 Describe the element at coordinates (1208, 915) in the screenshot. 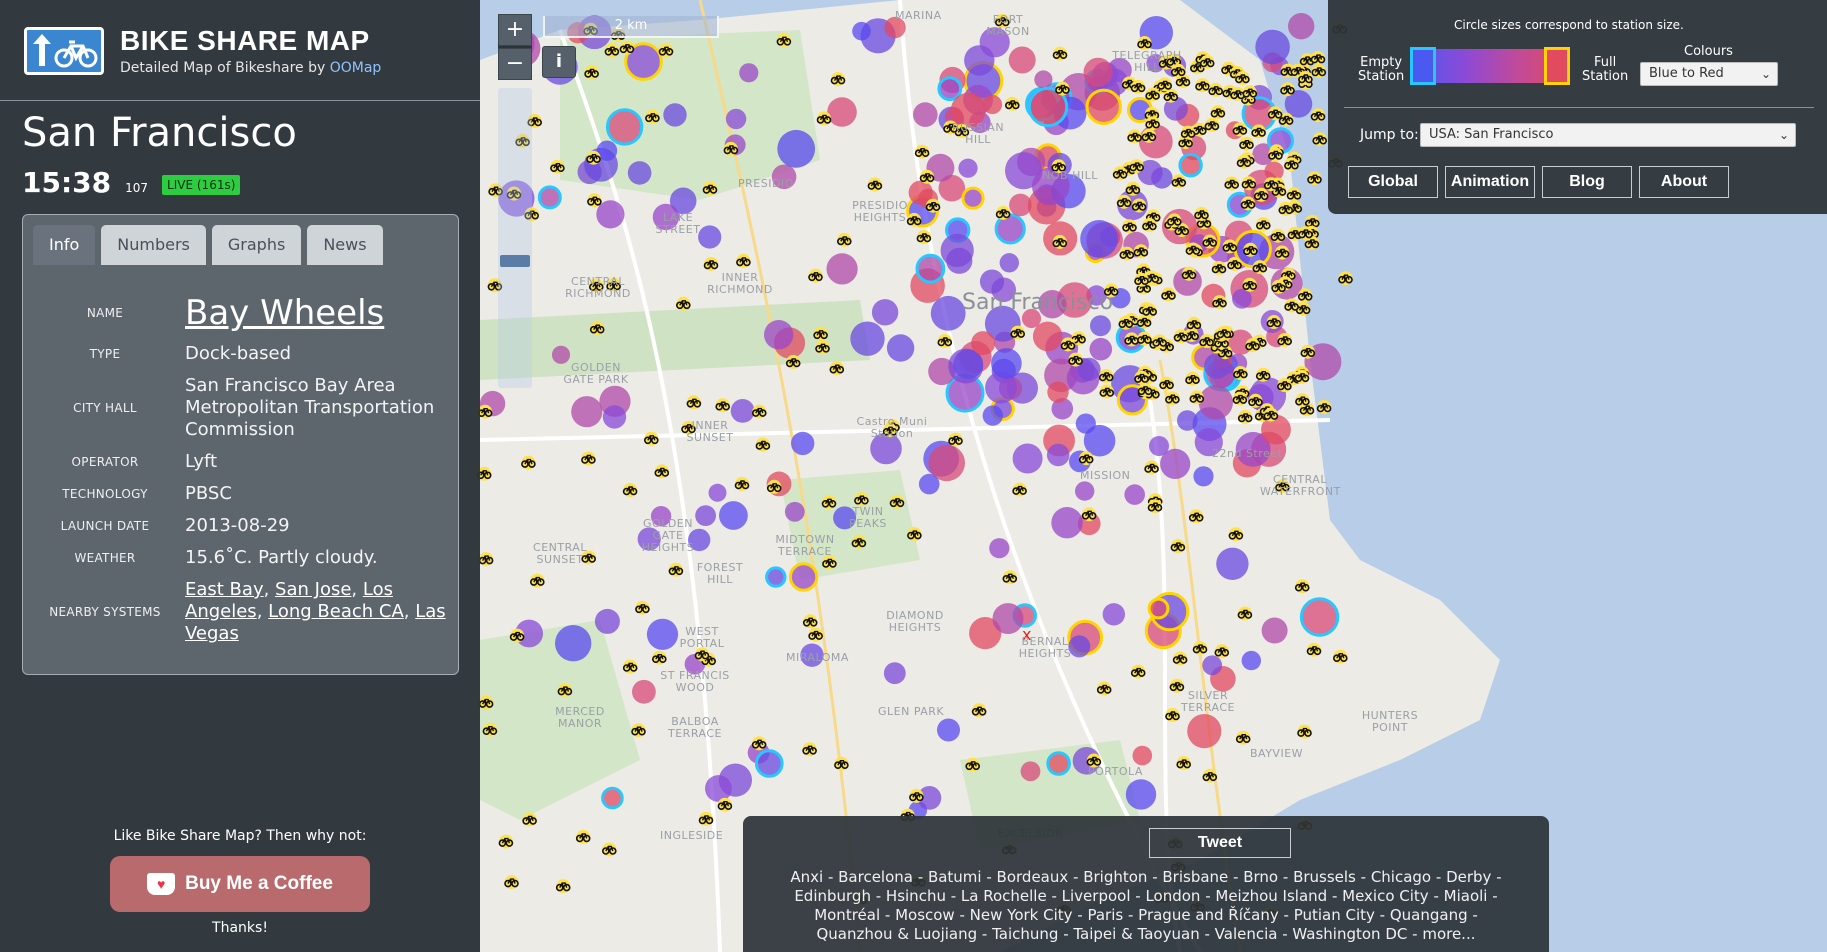

I see `city-link: Prague and Říčany` at that location.